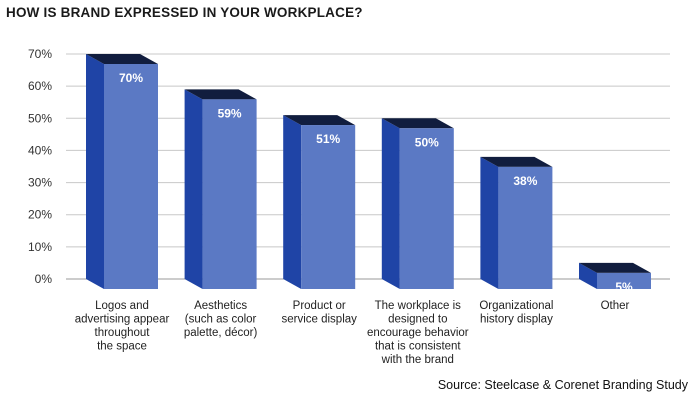  I want to click on data-label: 50%, so click(427, 142).